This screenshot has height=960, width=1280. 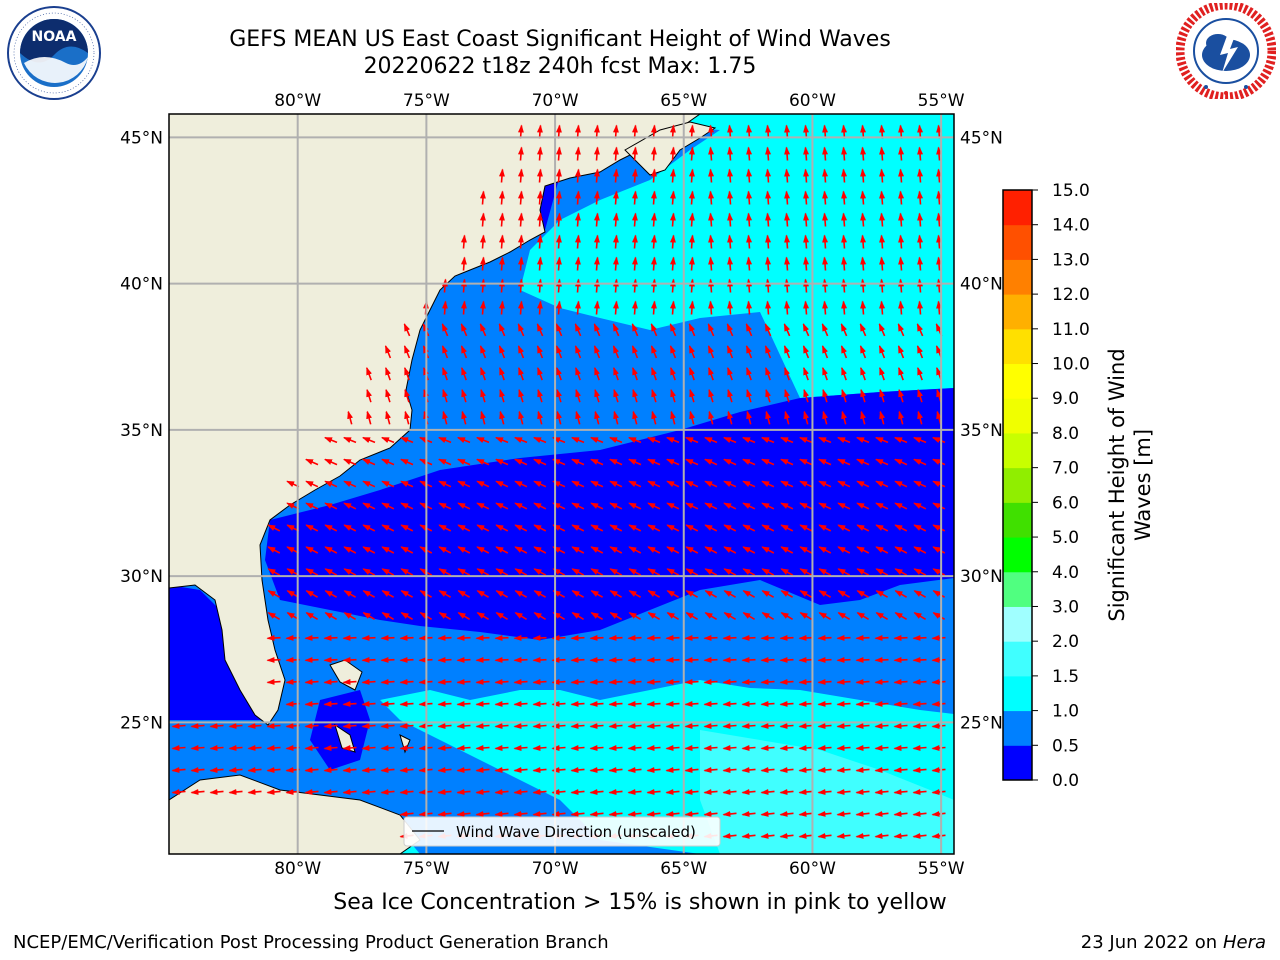 I want to click on colorbar-tick-label: 4.0, so click(x=1065, y=573).